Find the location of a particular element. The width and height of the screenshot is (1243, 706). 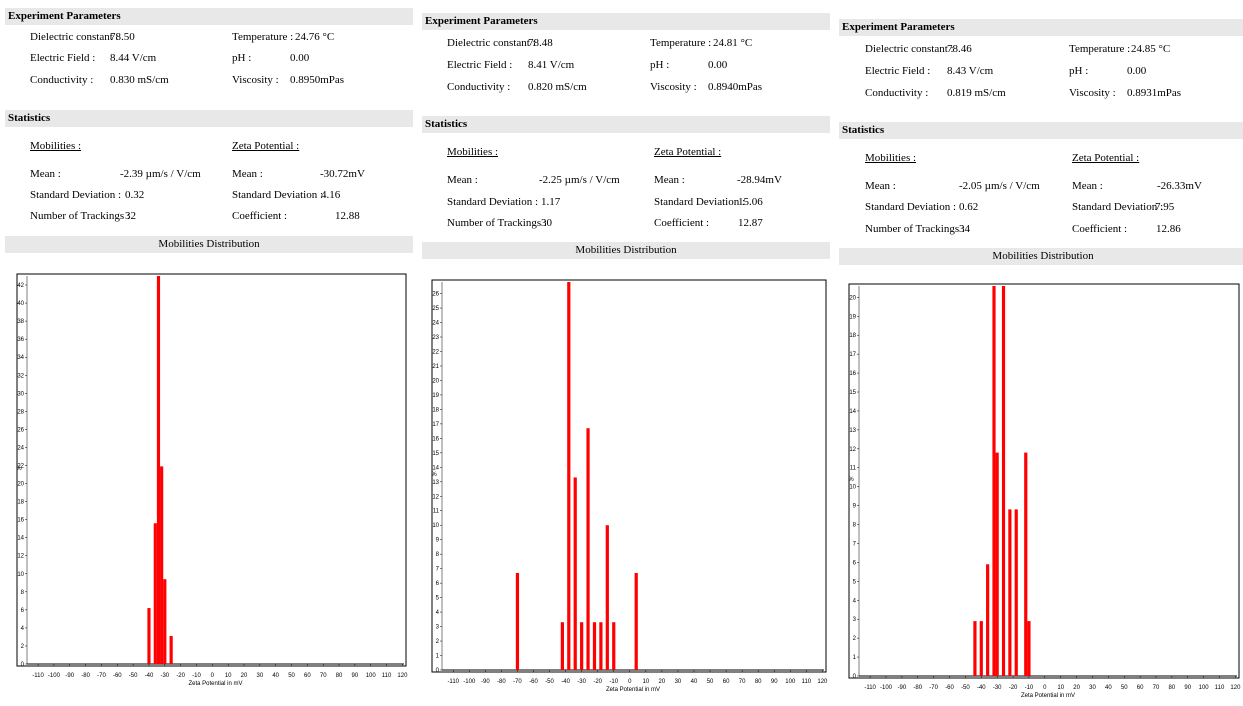

mob-mean-value: -2.25 µm/s / V/cm is located at coordinates (579, 180).